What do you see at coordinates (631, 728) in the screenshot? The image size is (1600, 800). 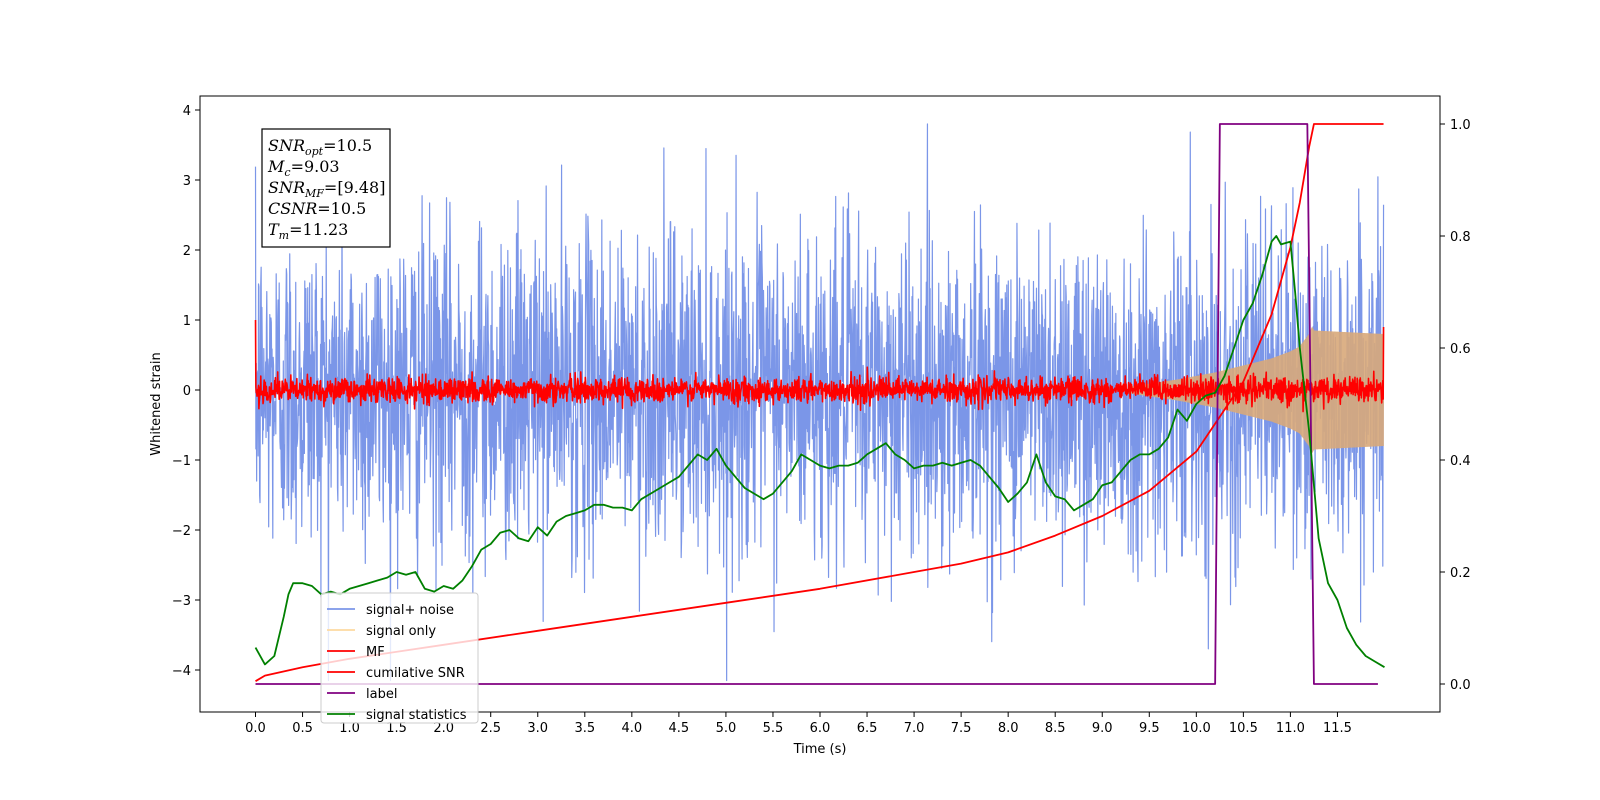 I see `x-tick-label: 4.0` at bounding box center [631, 728].